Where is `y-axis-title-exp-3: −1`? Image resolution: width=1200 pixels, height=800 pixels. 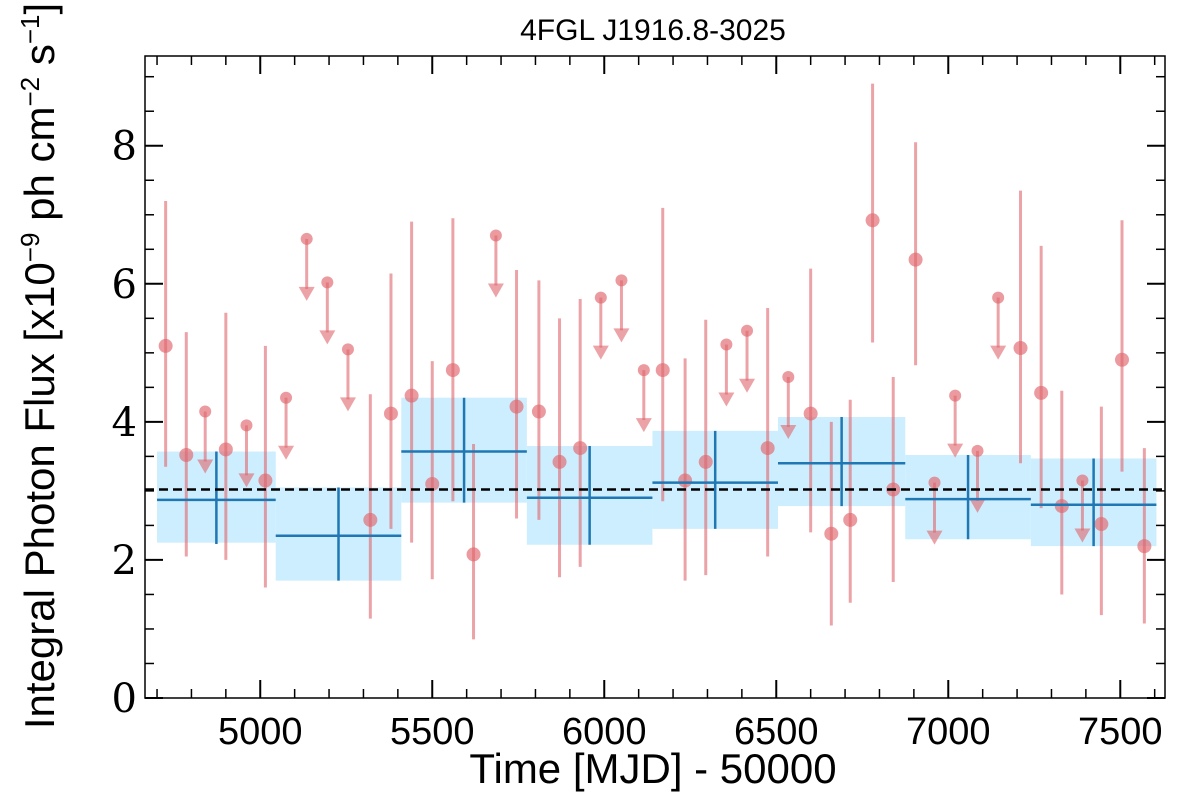 y-axis-title-exp-3: −1 is located at coordinates (30, 30).